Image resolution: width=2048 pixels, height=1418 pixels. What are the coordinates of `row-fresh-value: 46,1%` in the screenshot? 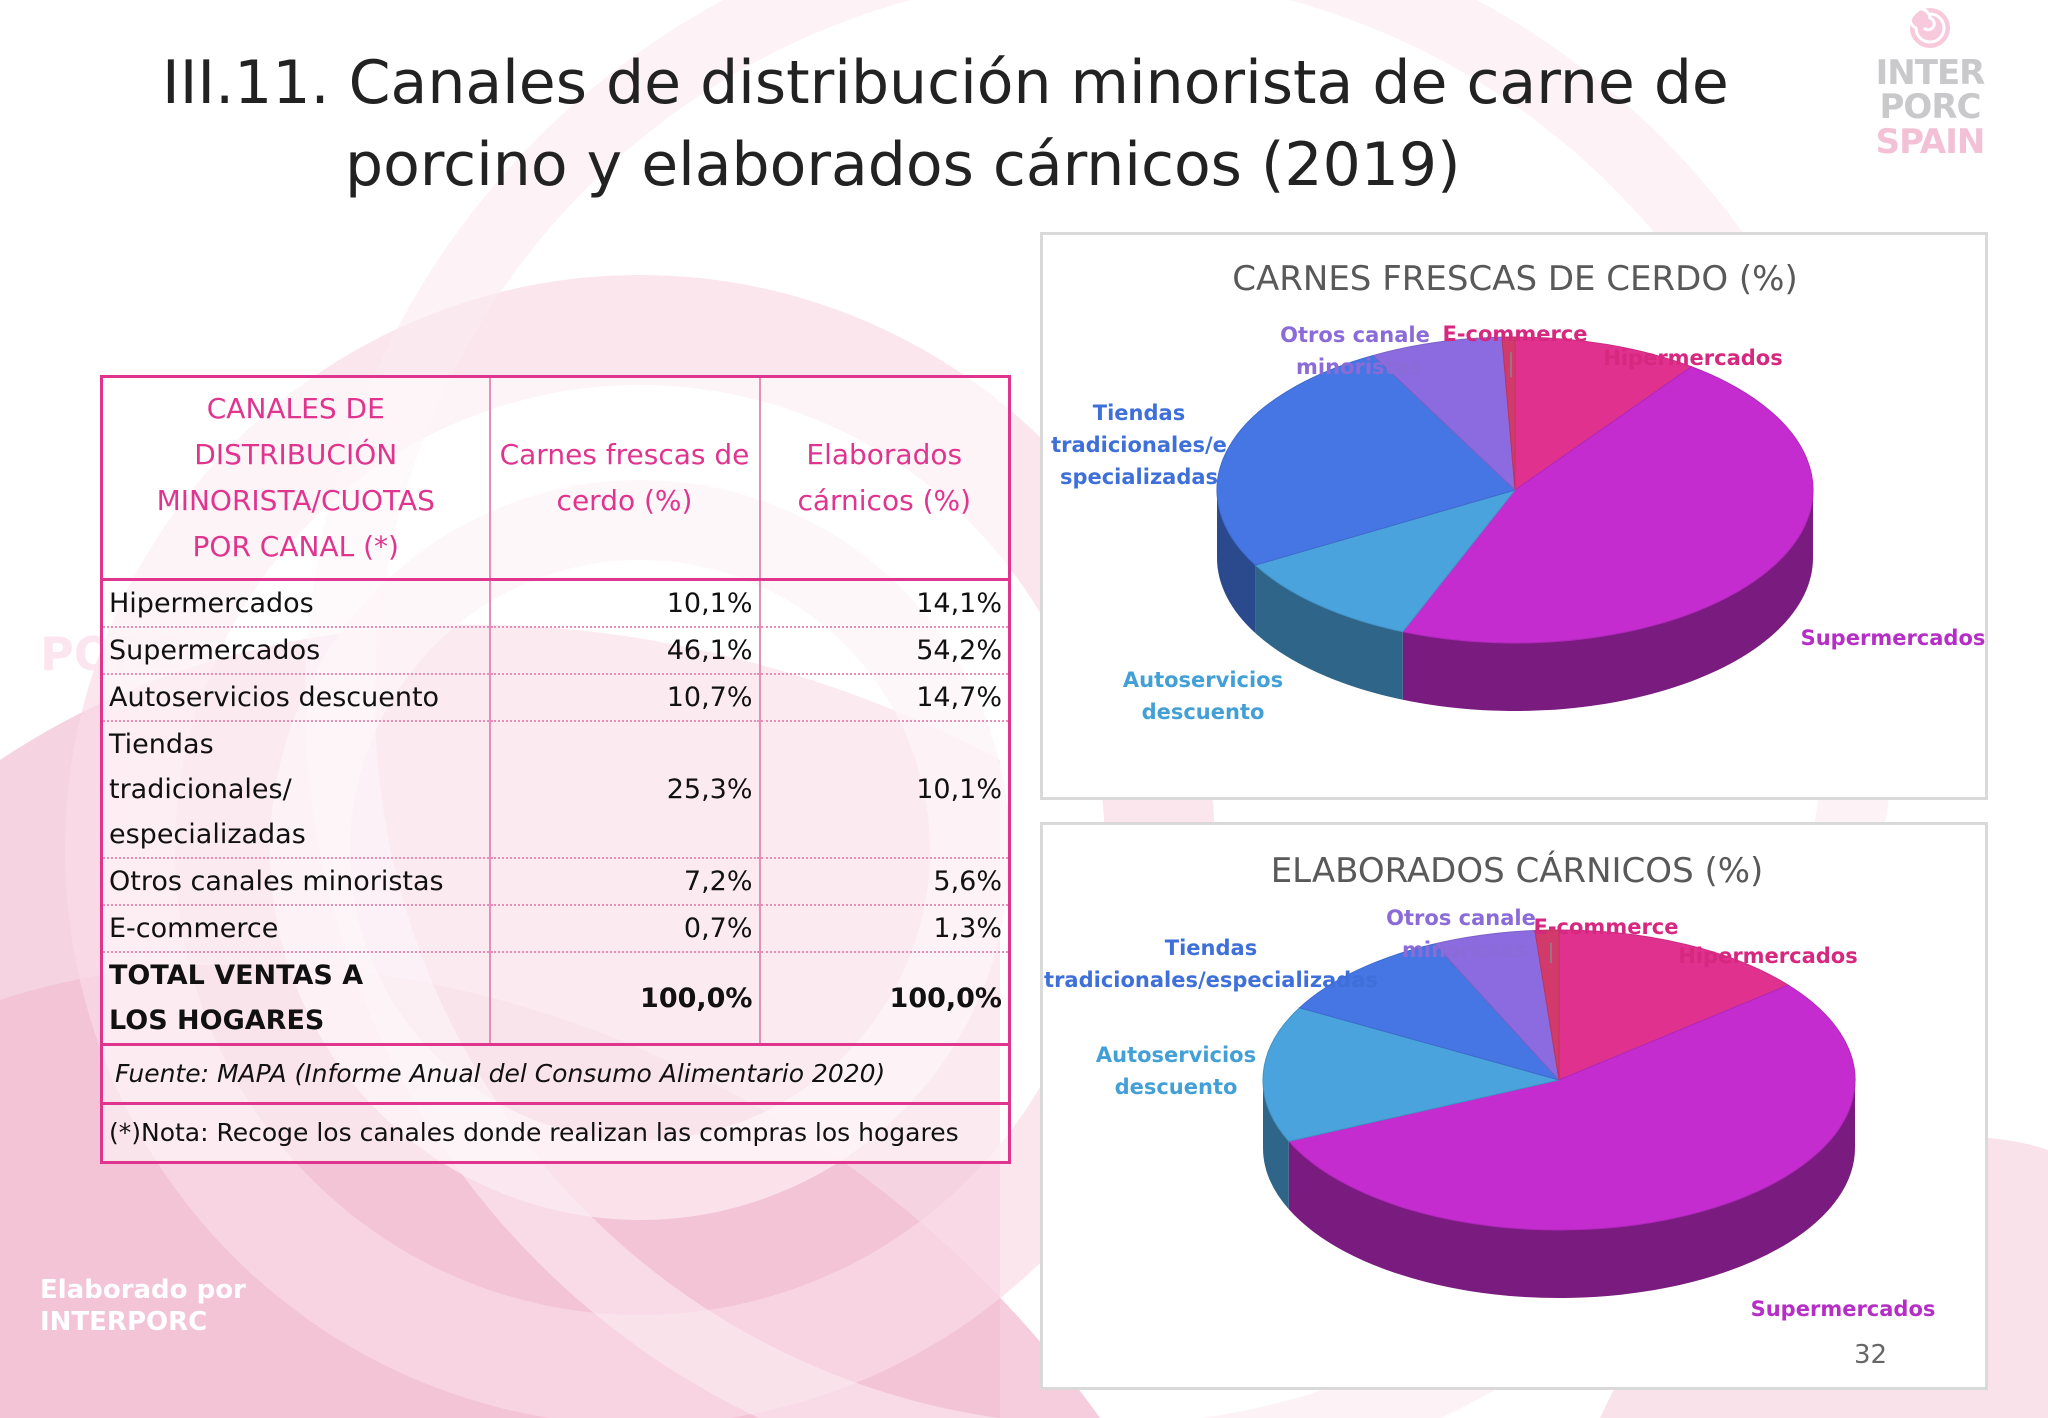 It's located at (625, 651).